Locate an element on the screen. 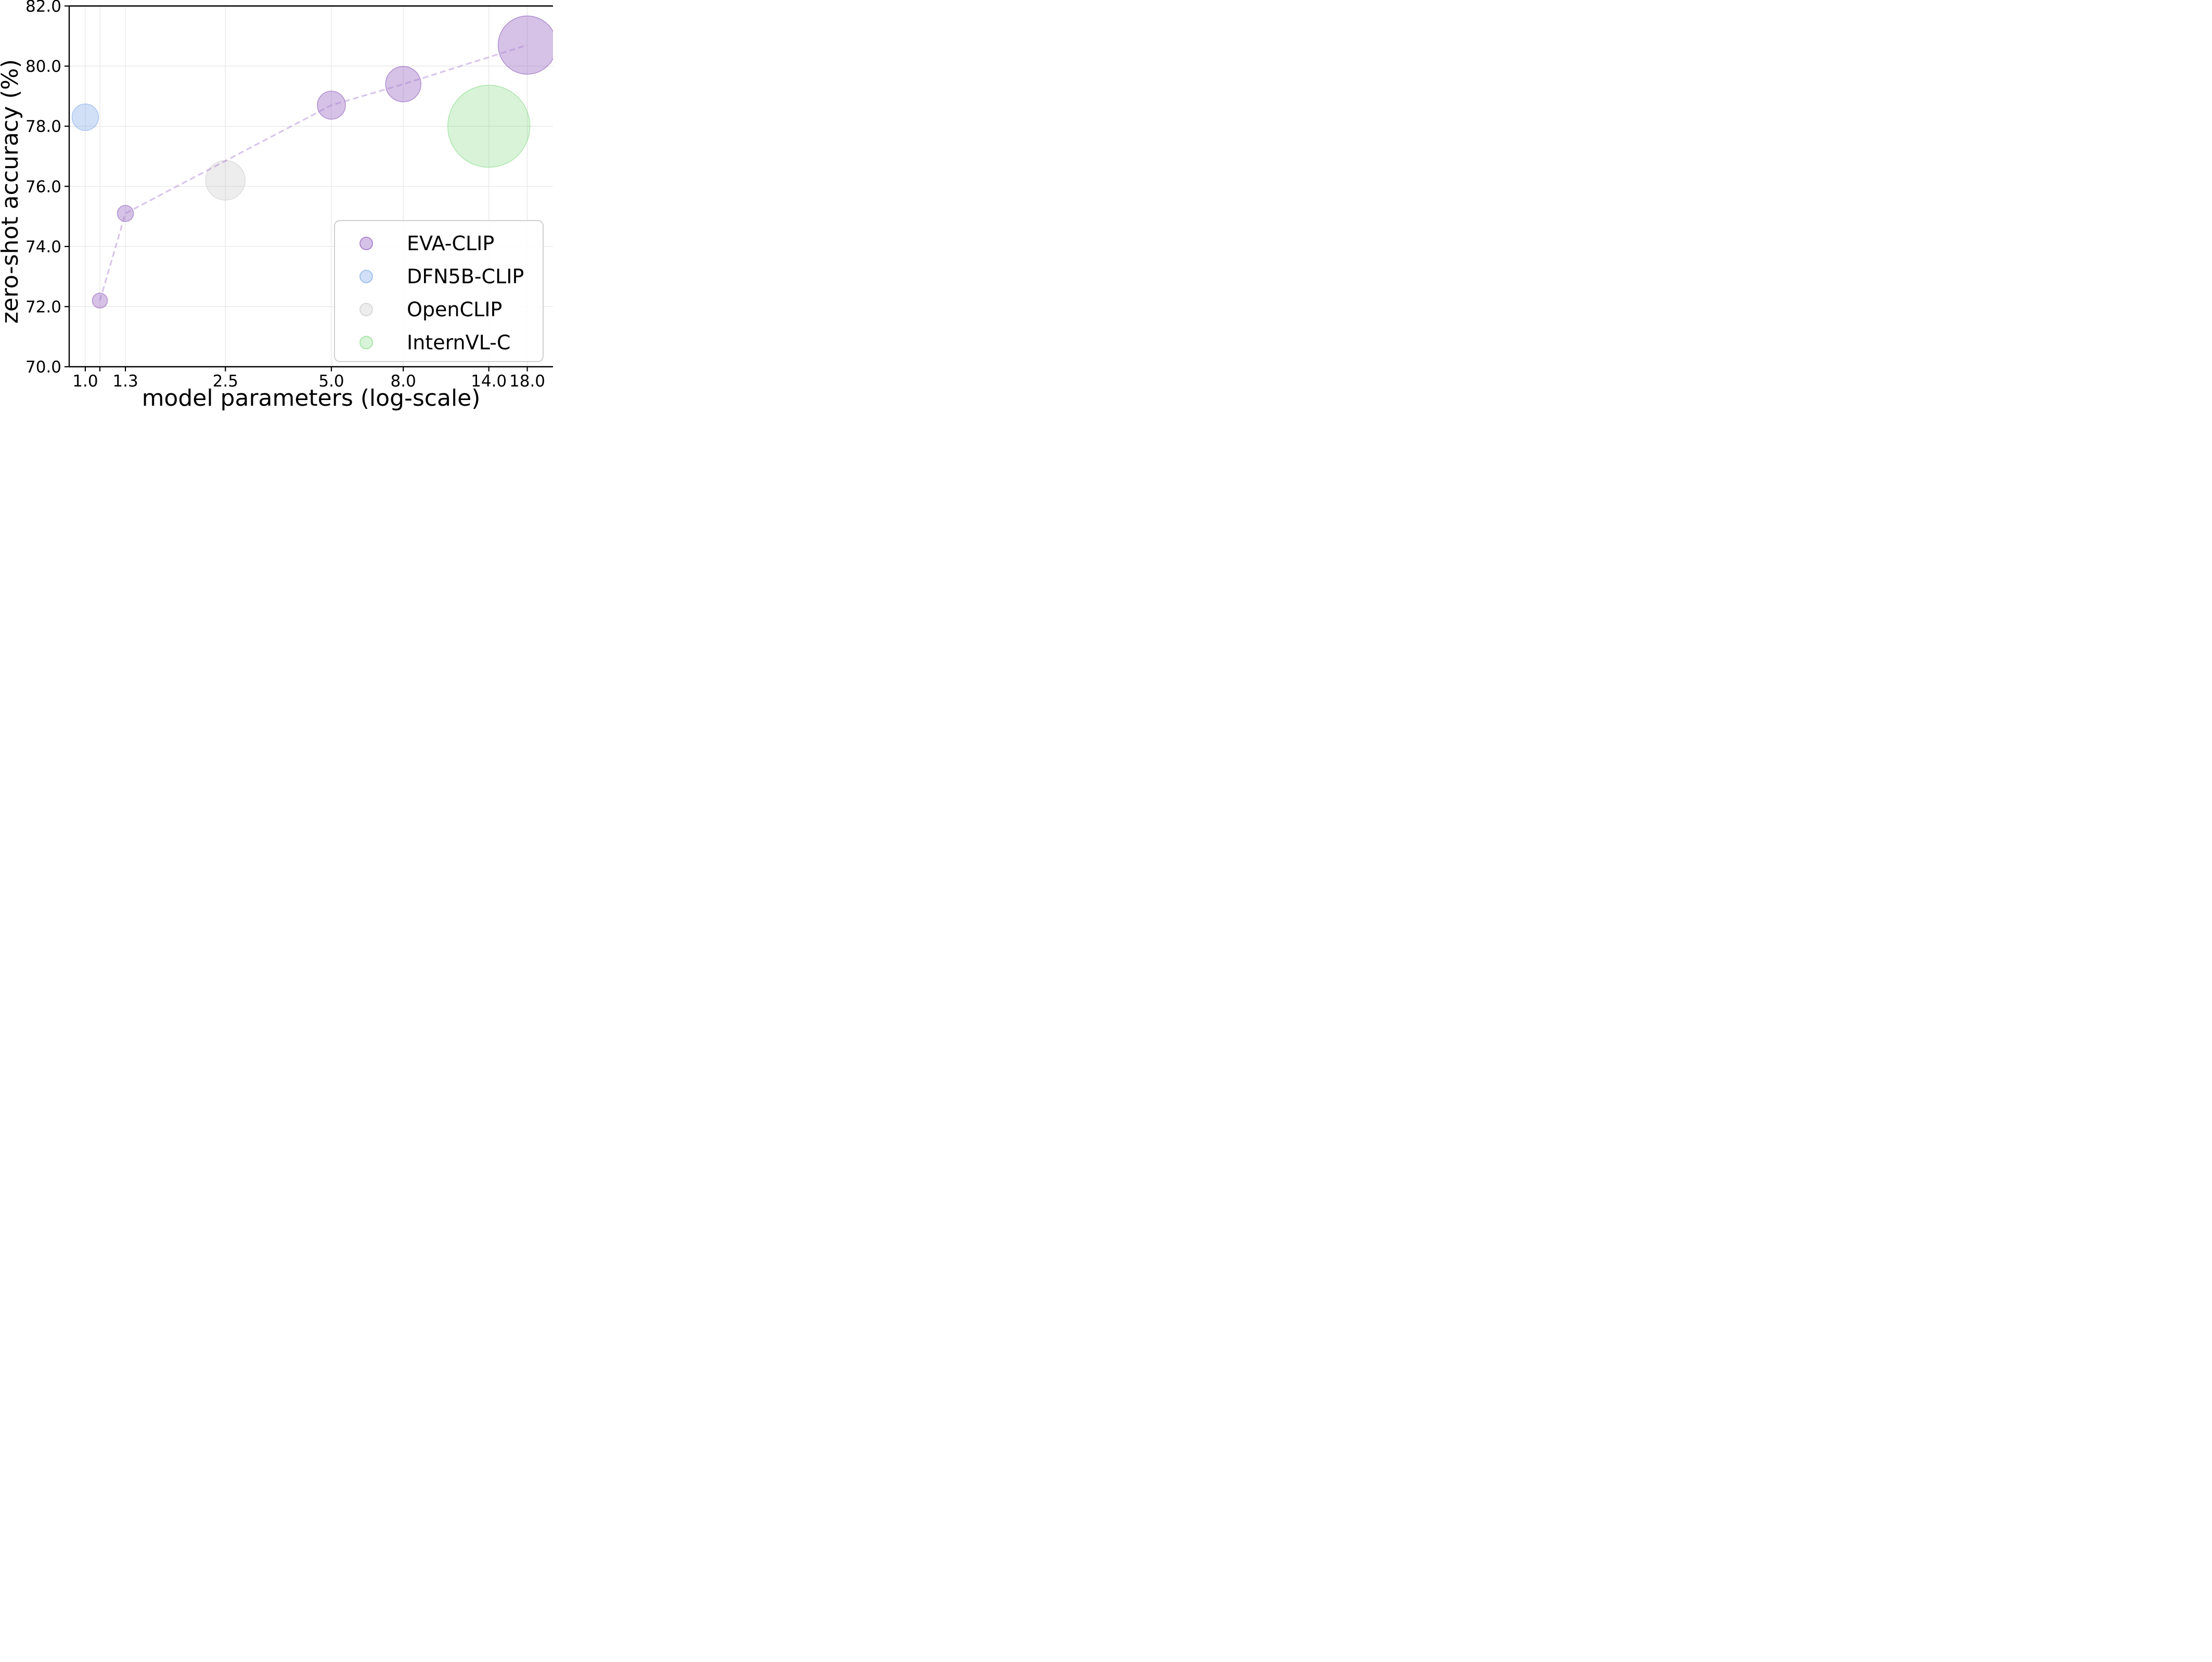  y-tick-label-76.0: 76.0 is located at coordinates (43, 187).